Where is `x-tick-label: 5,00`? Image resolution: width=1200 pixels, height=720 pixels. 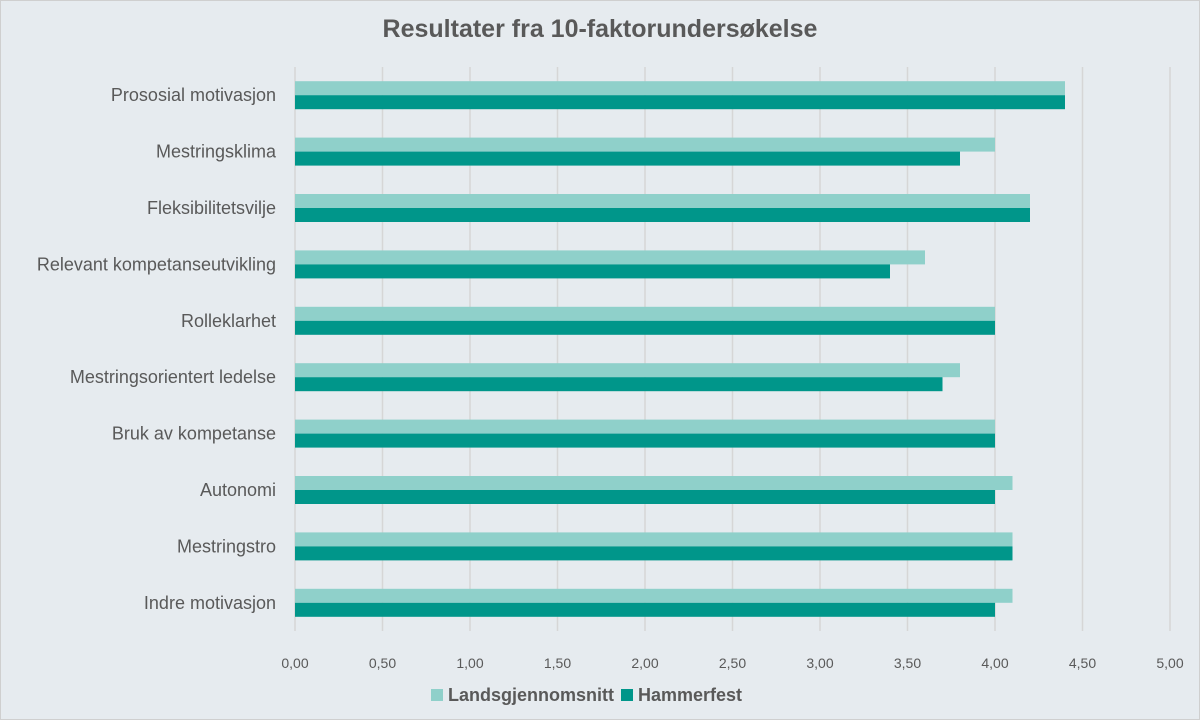
x-tick-label: 5,00 is located at coordinates (1169, 663).